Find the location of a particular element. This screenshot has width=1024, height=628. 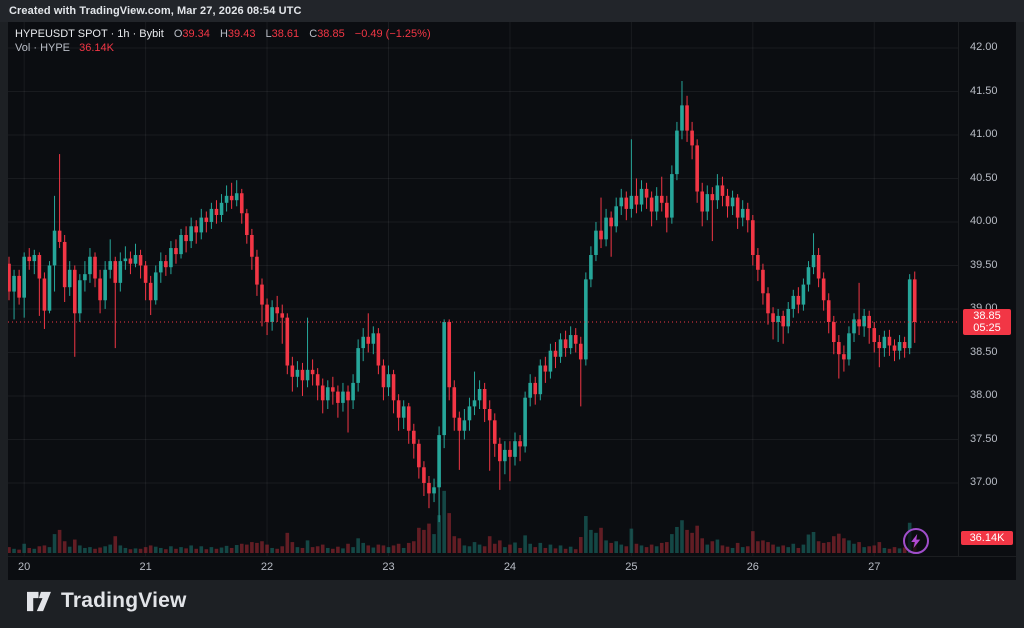

symbol-title: HYPEUSDT SPOT · 1h · Bybit is located at coordinates (89, 34).